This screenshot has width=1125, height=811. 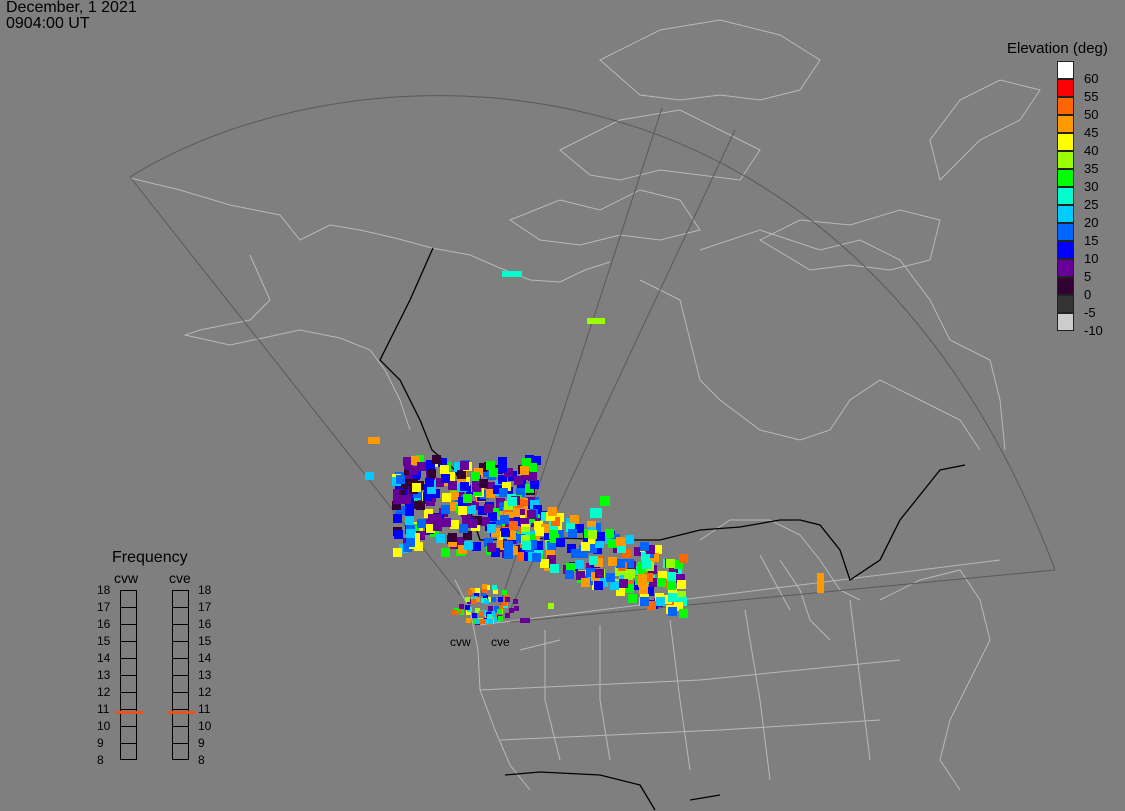 What do you see at coordinates (103, 709) in the screenshot?
I see `frequency-tick-label: 11` at bounding box center [103, 709].